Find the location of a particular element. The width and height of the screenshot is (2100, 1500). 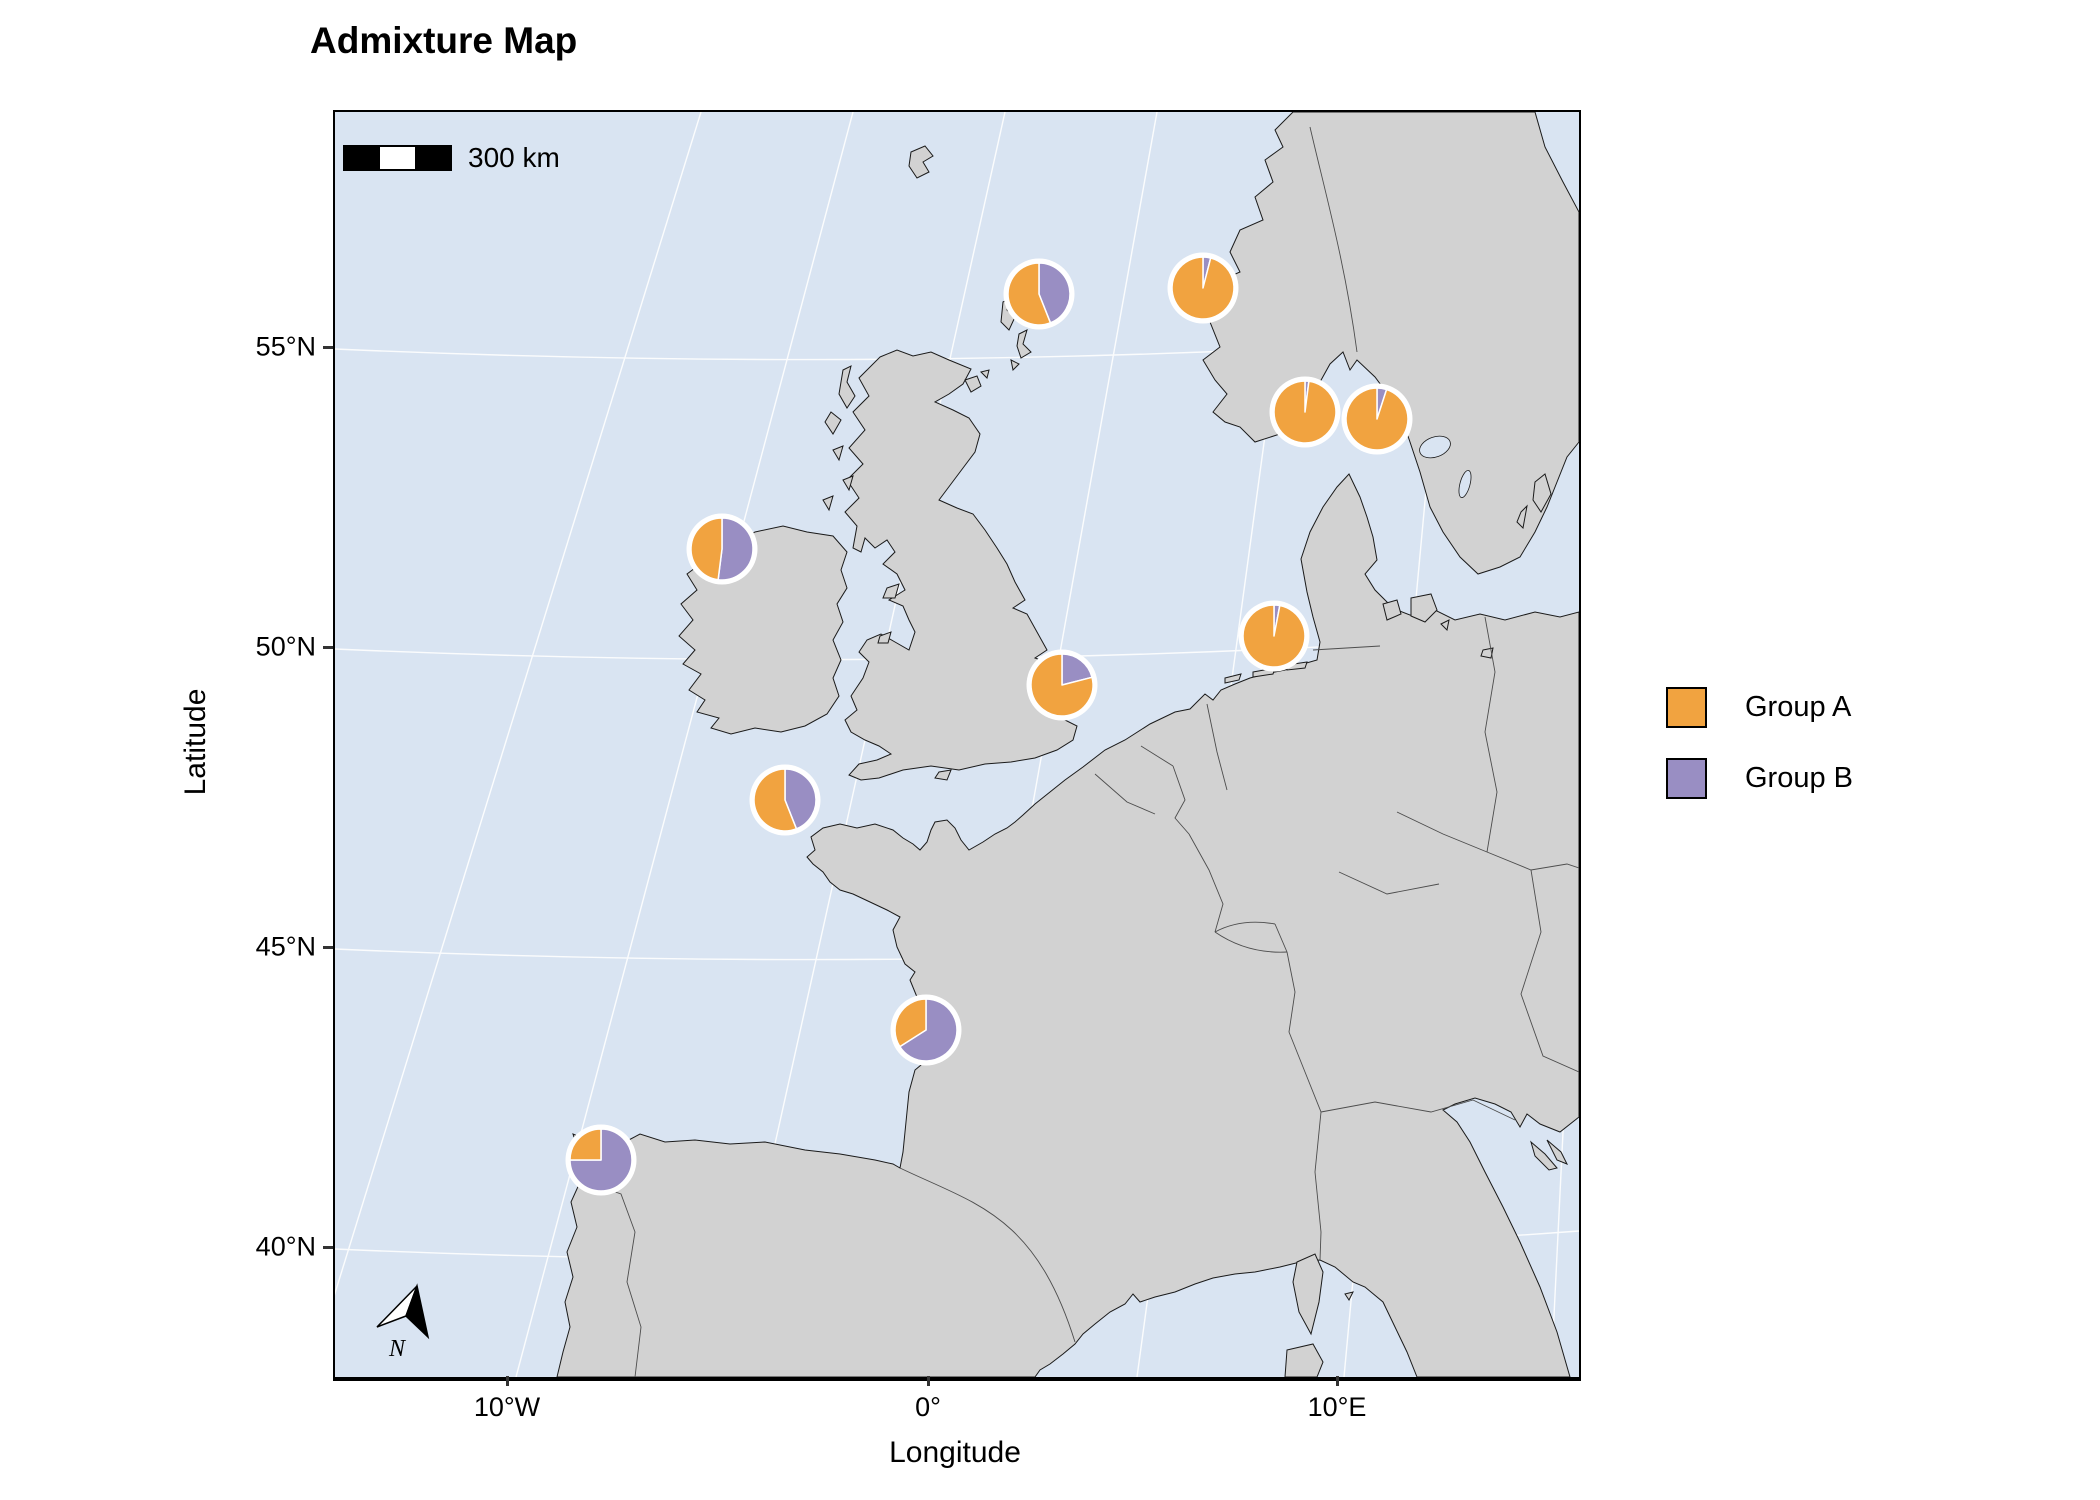

north-arrow: N is located at coordinates (395, 1325).